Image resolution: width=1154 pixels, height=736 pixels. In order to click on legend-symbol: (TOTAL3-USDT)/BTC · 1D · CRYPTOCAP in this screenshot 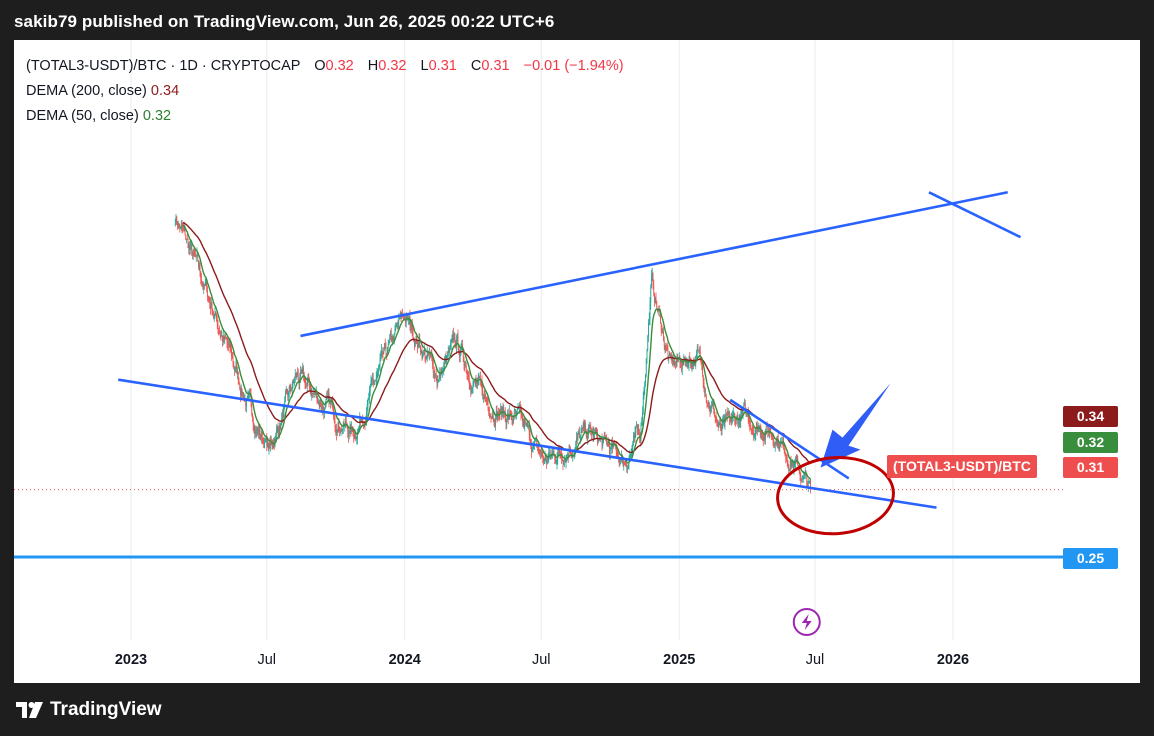, I will do `click(163, 66)`.